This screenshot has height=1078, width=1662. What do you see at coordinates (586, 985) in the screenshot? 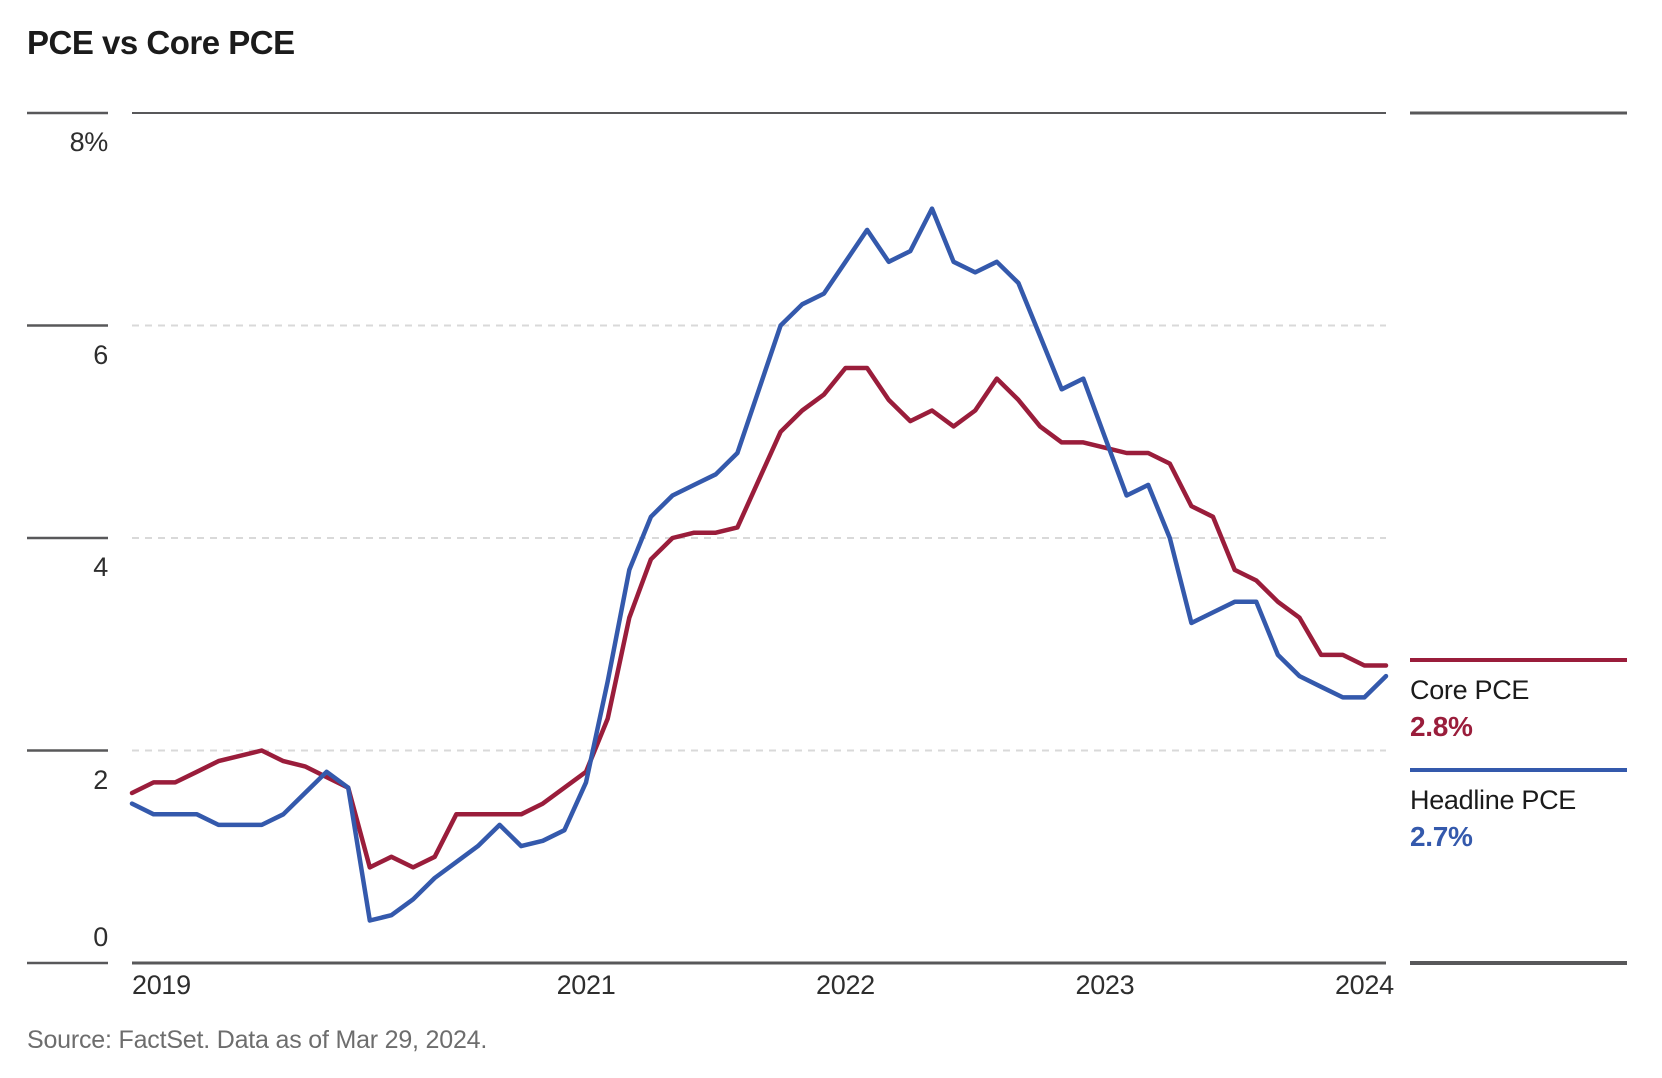
I see `x-tick-label-2021: 2021` at bounding box center [586, 985].